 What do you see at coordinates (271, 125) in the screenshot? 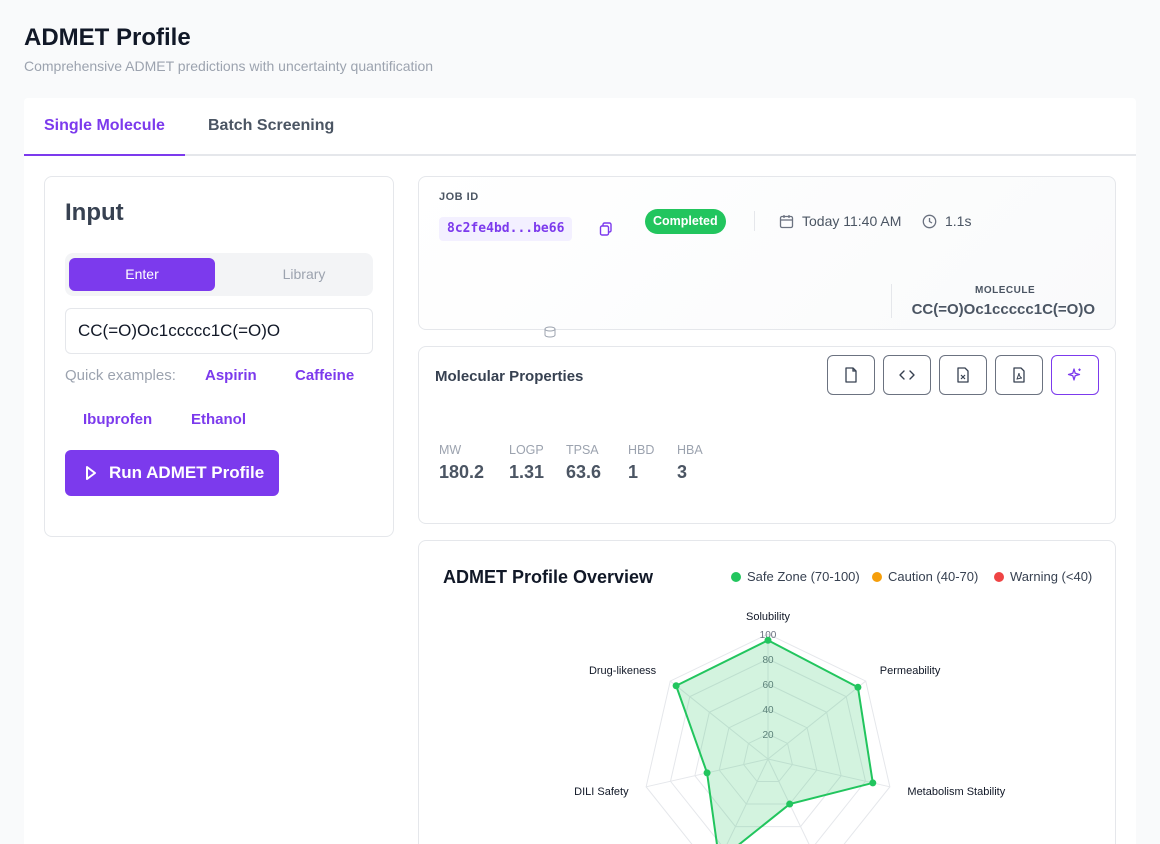
I see `tab-batch-screening: Batch Screening` at bounding box center [271, 125].